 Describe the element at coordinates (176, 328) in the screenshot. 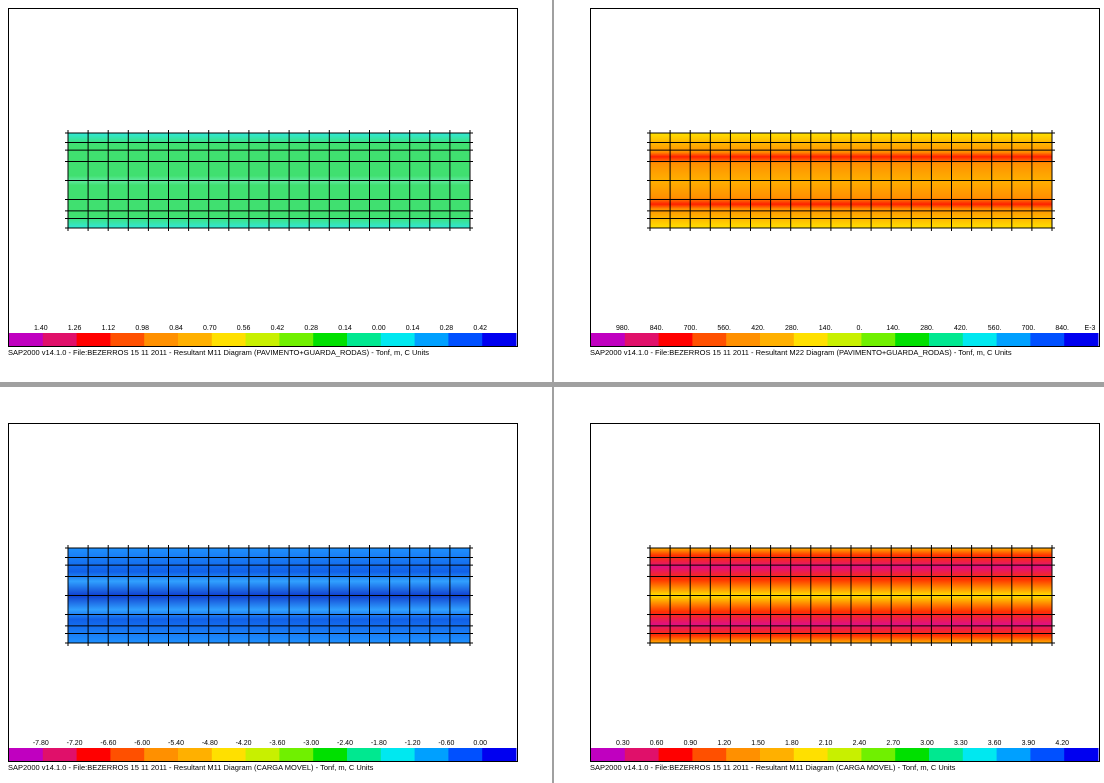

I see `legend-label: 0.84` at that location.